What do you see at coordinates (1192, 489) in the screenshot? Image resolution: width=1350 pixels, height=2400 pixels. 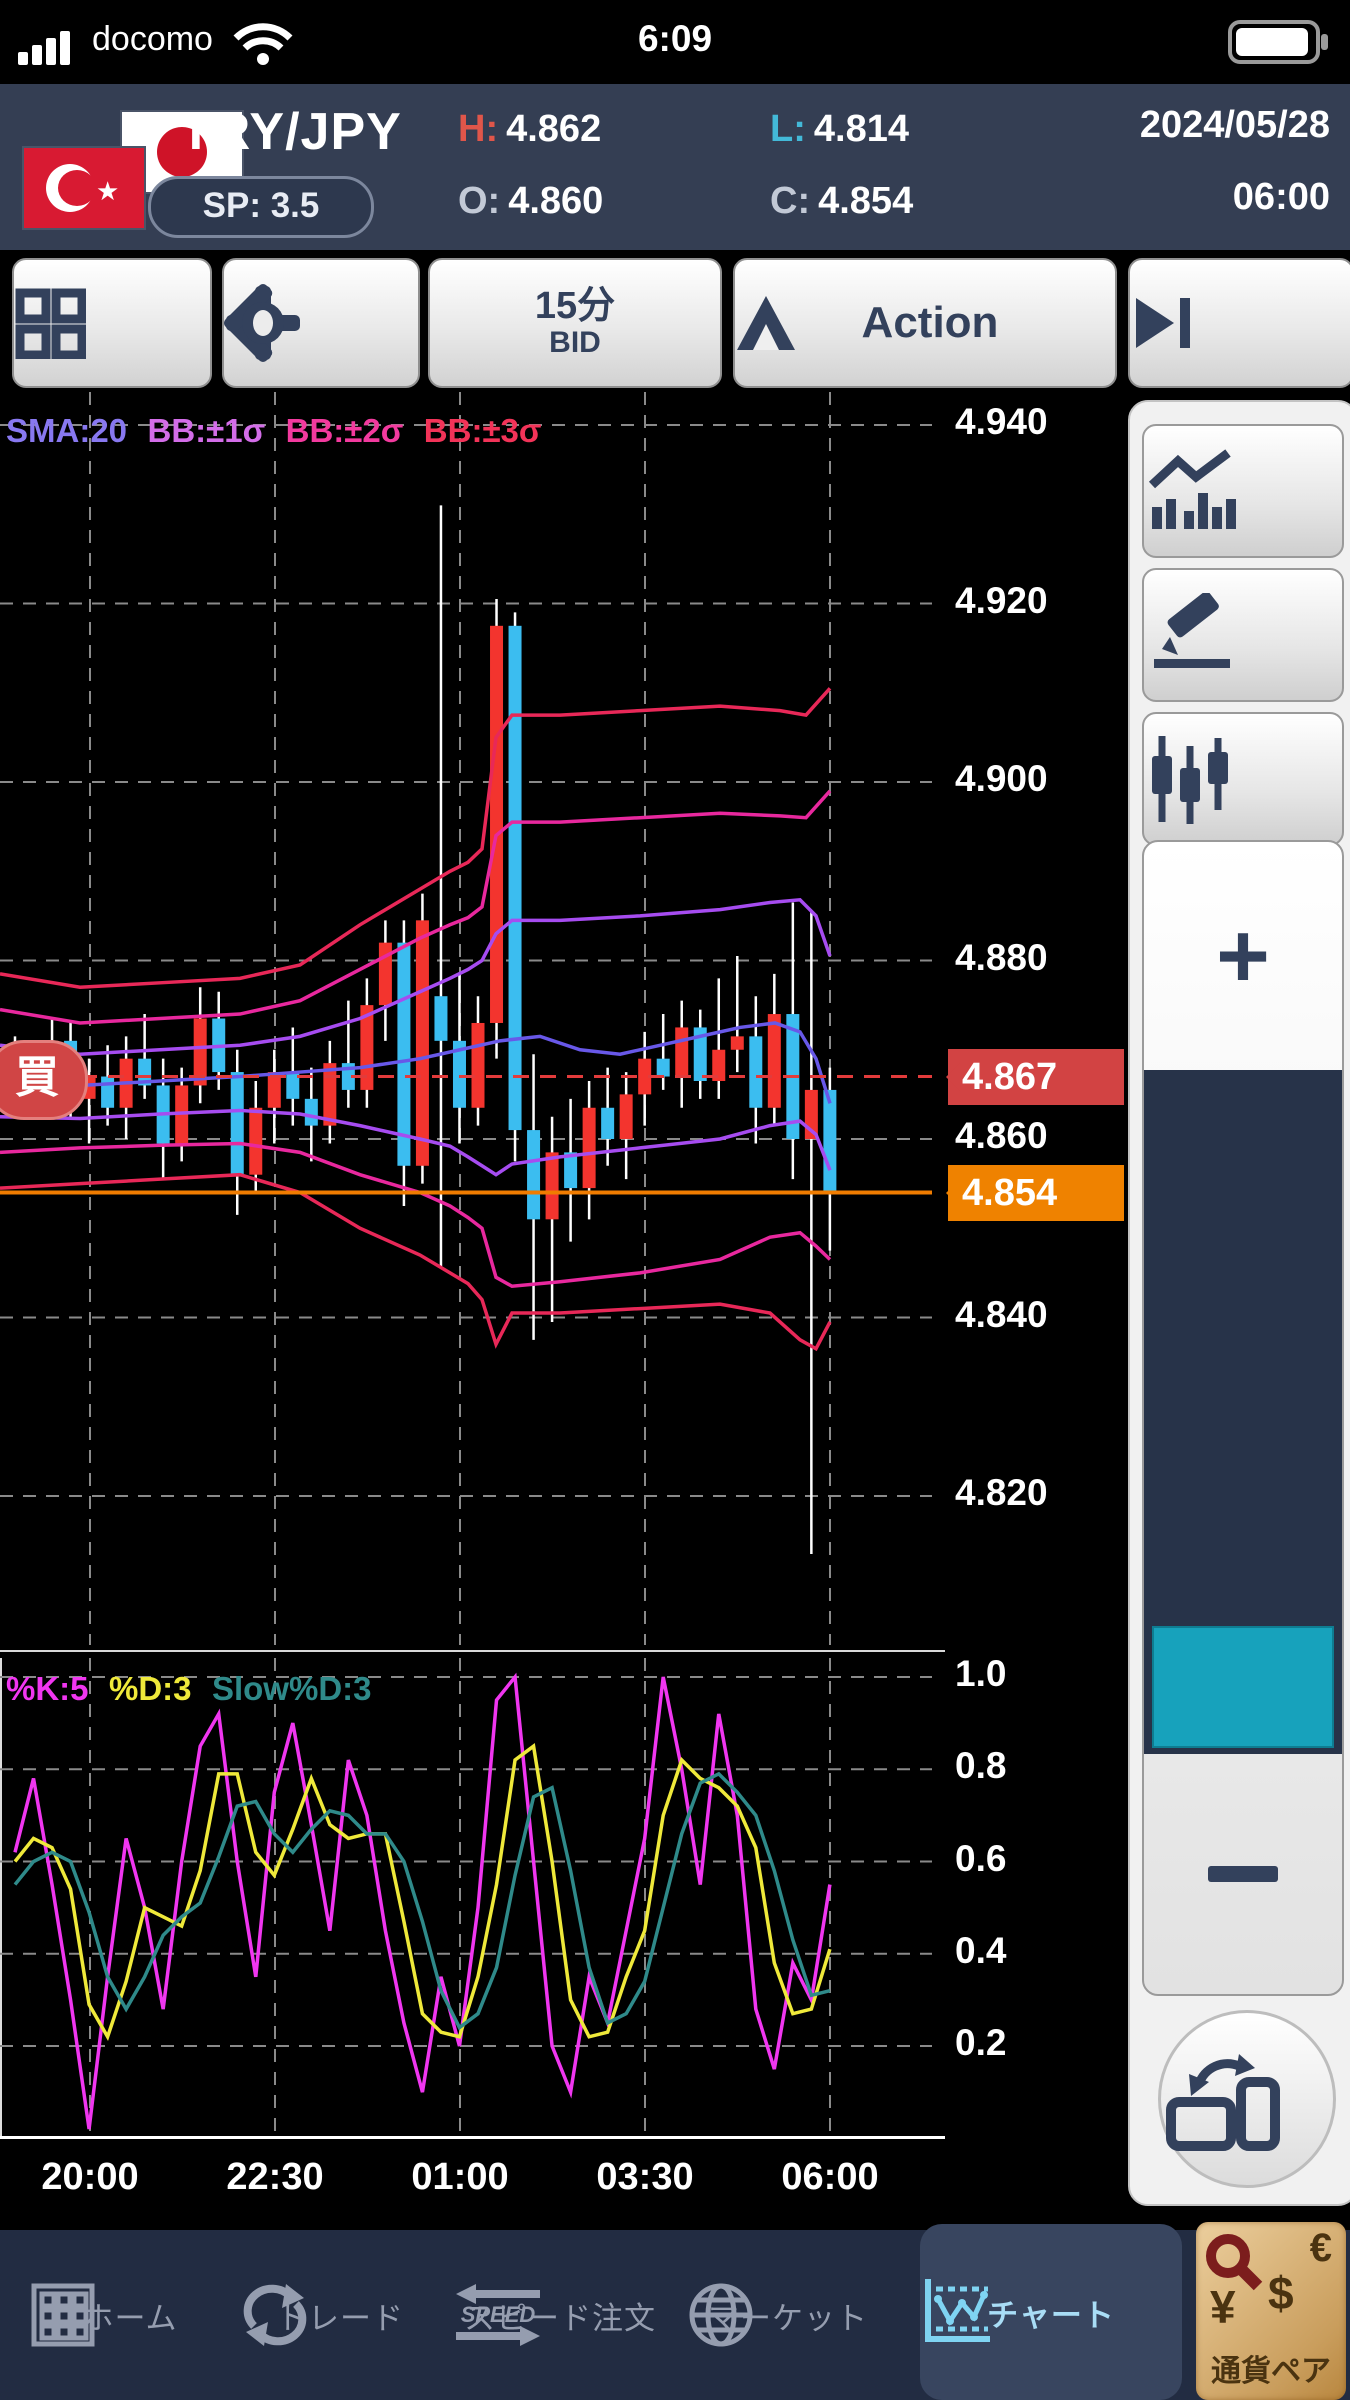 I see `chart-line-icon` at bounding box center [1192, 489].